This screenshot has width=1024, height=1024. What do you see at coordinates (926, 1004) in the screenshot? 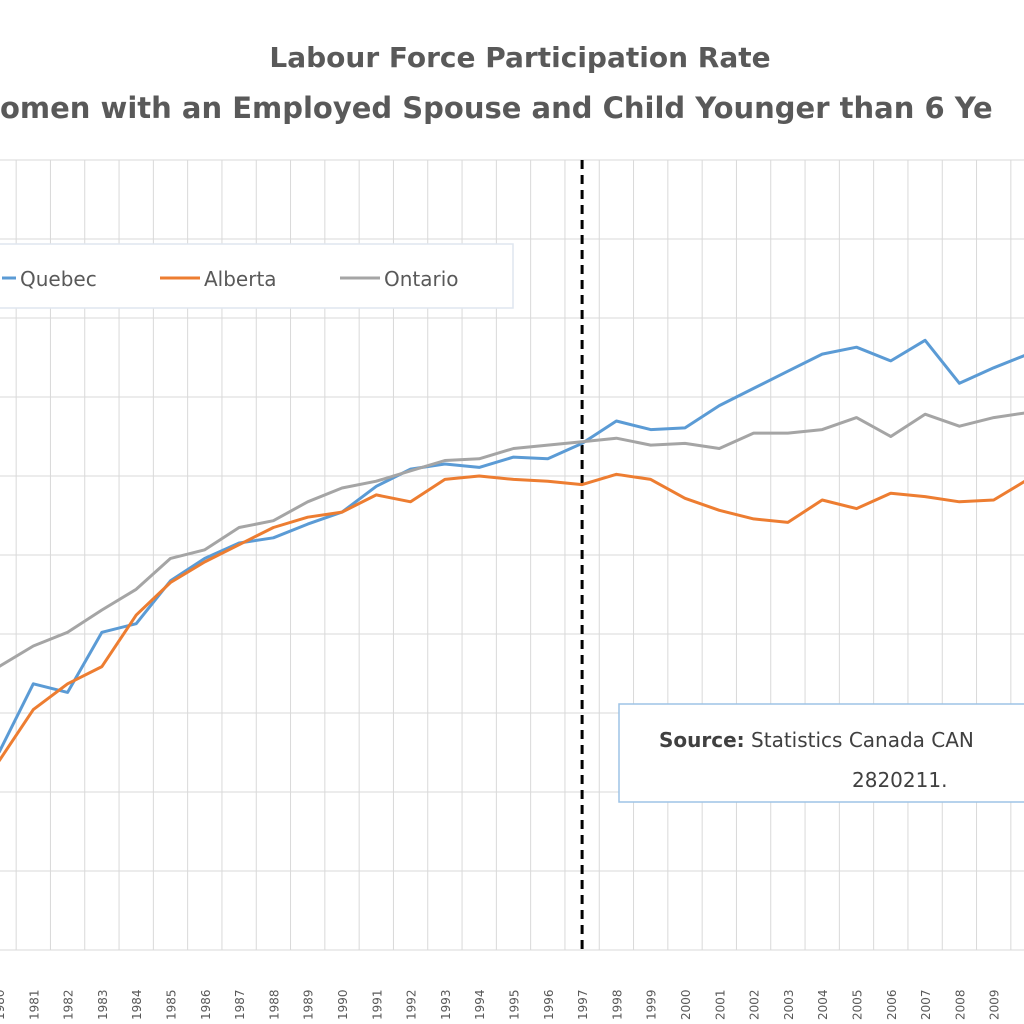
I see `x-tick-label: 2007` at bounding box center [926, 1004].